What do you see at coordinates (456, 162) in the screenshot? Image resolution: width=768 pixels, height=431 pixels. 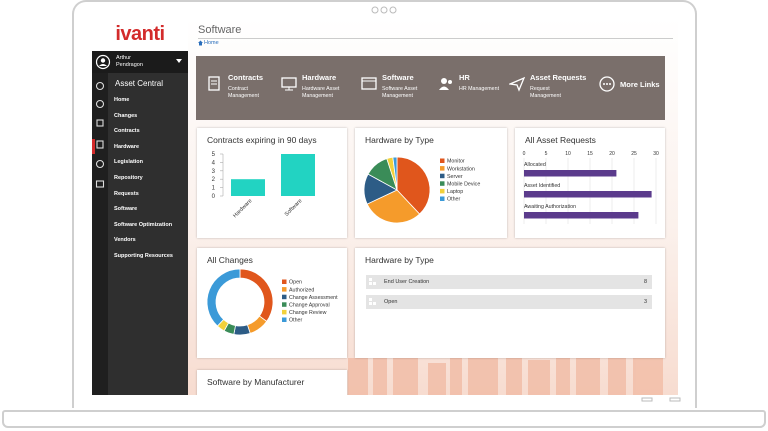 I see `legend-label: Monitor` at bounding box center [456, 162].